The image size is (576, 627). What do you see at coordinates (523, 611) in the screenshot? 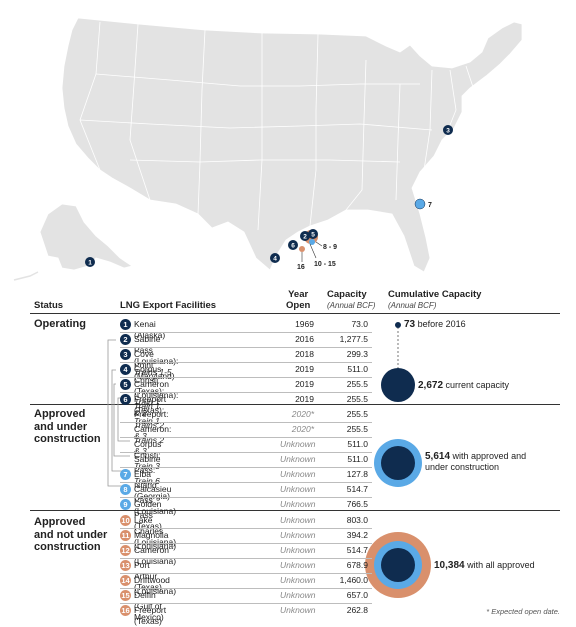
I see `footnote: * Expected open date.` at bounding box center [523, 611].